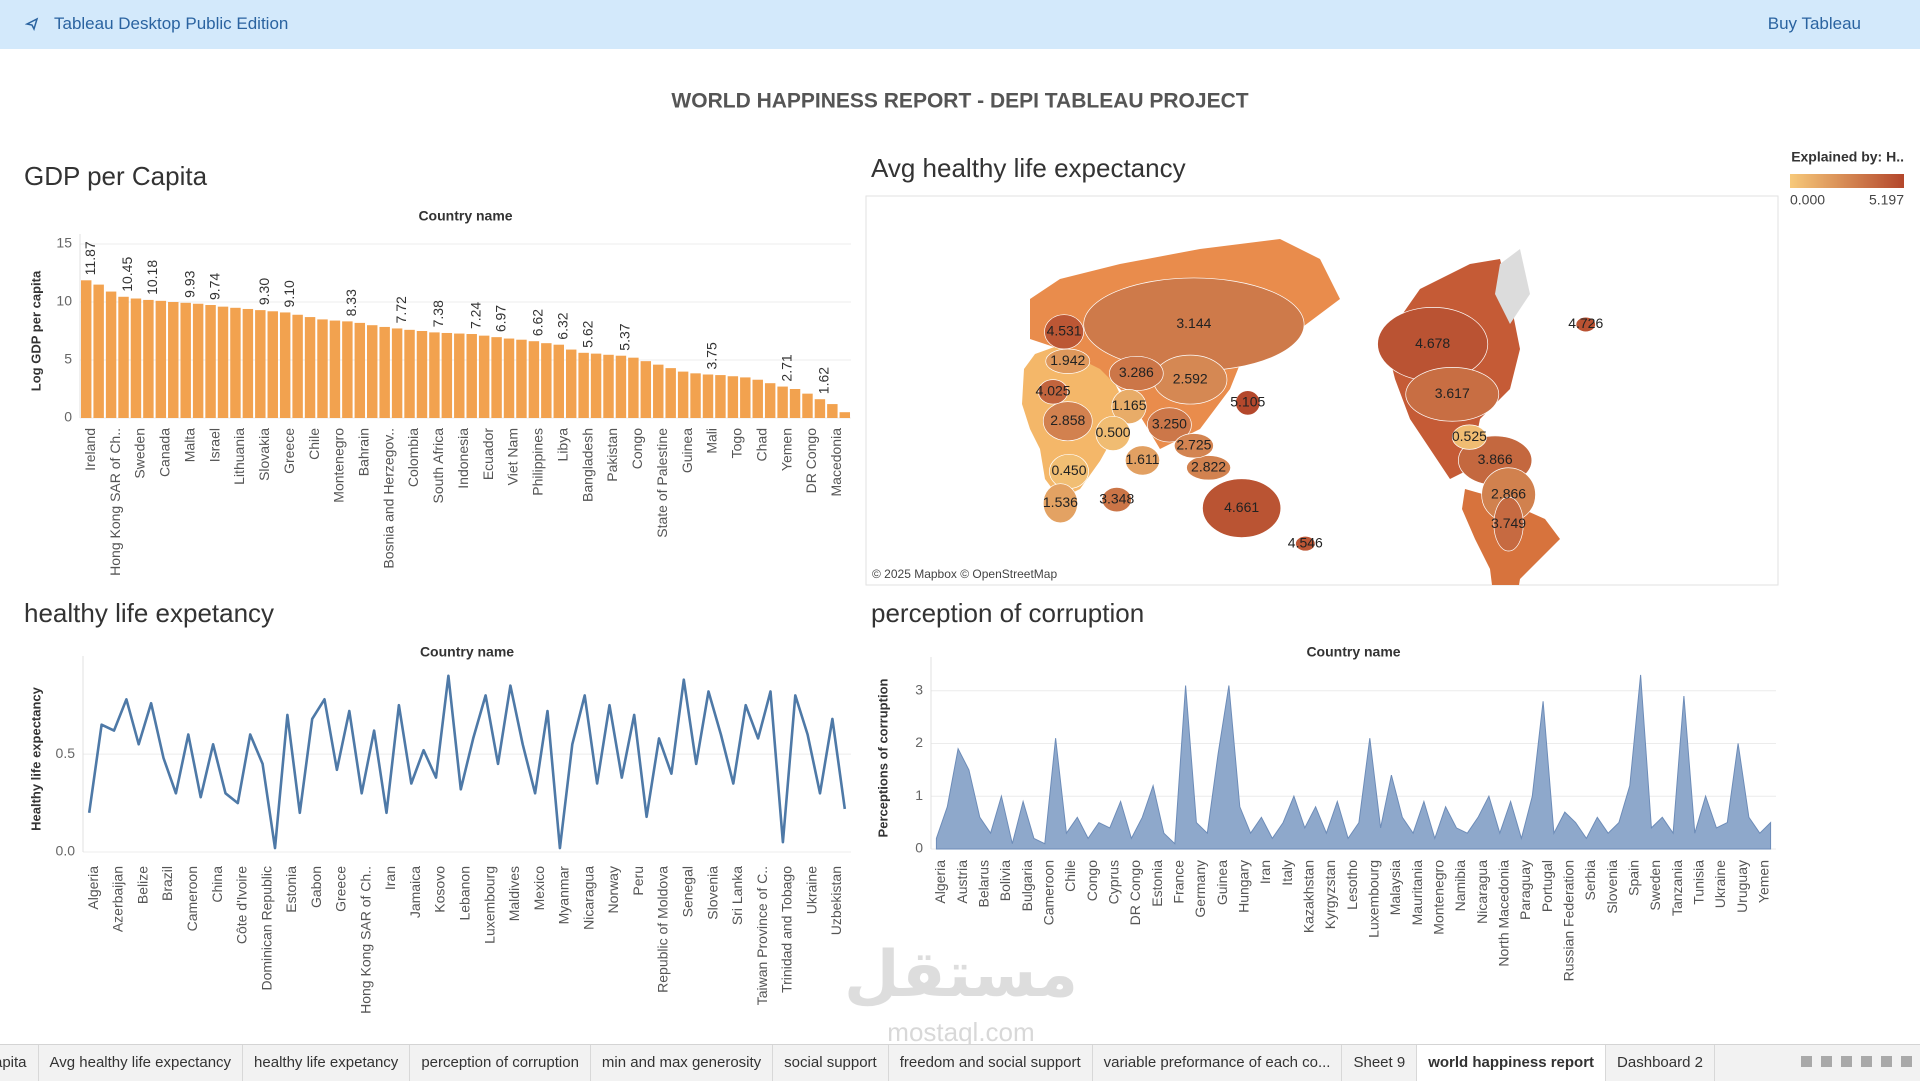 The height and width of the screenshot is (1081, 1920). What do you see at coordinates (351, 302) in the screenshot?
I see `value-label: 8.33` at bounding box center [351, 302].